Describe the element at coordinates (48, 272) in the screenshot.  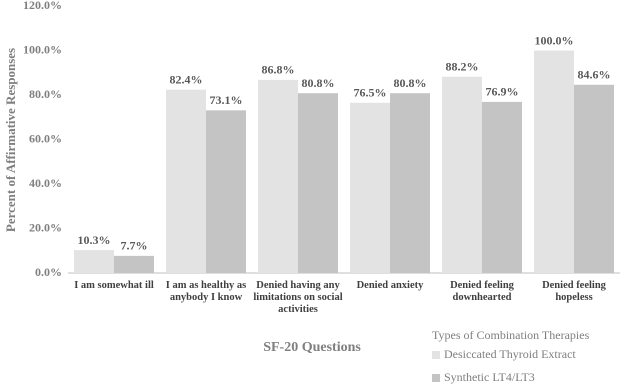
I see `y-tick-label: 0.0%` at that location.